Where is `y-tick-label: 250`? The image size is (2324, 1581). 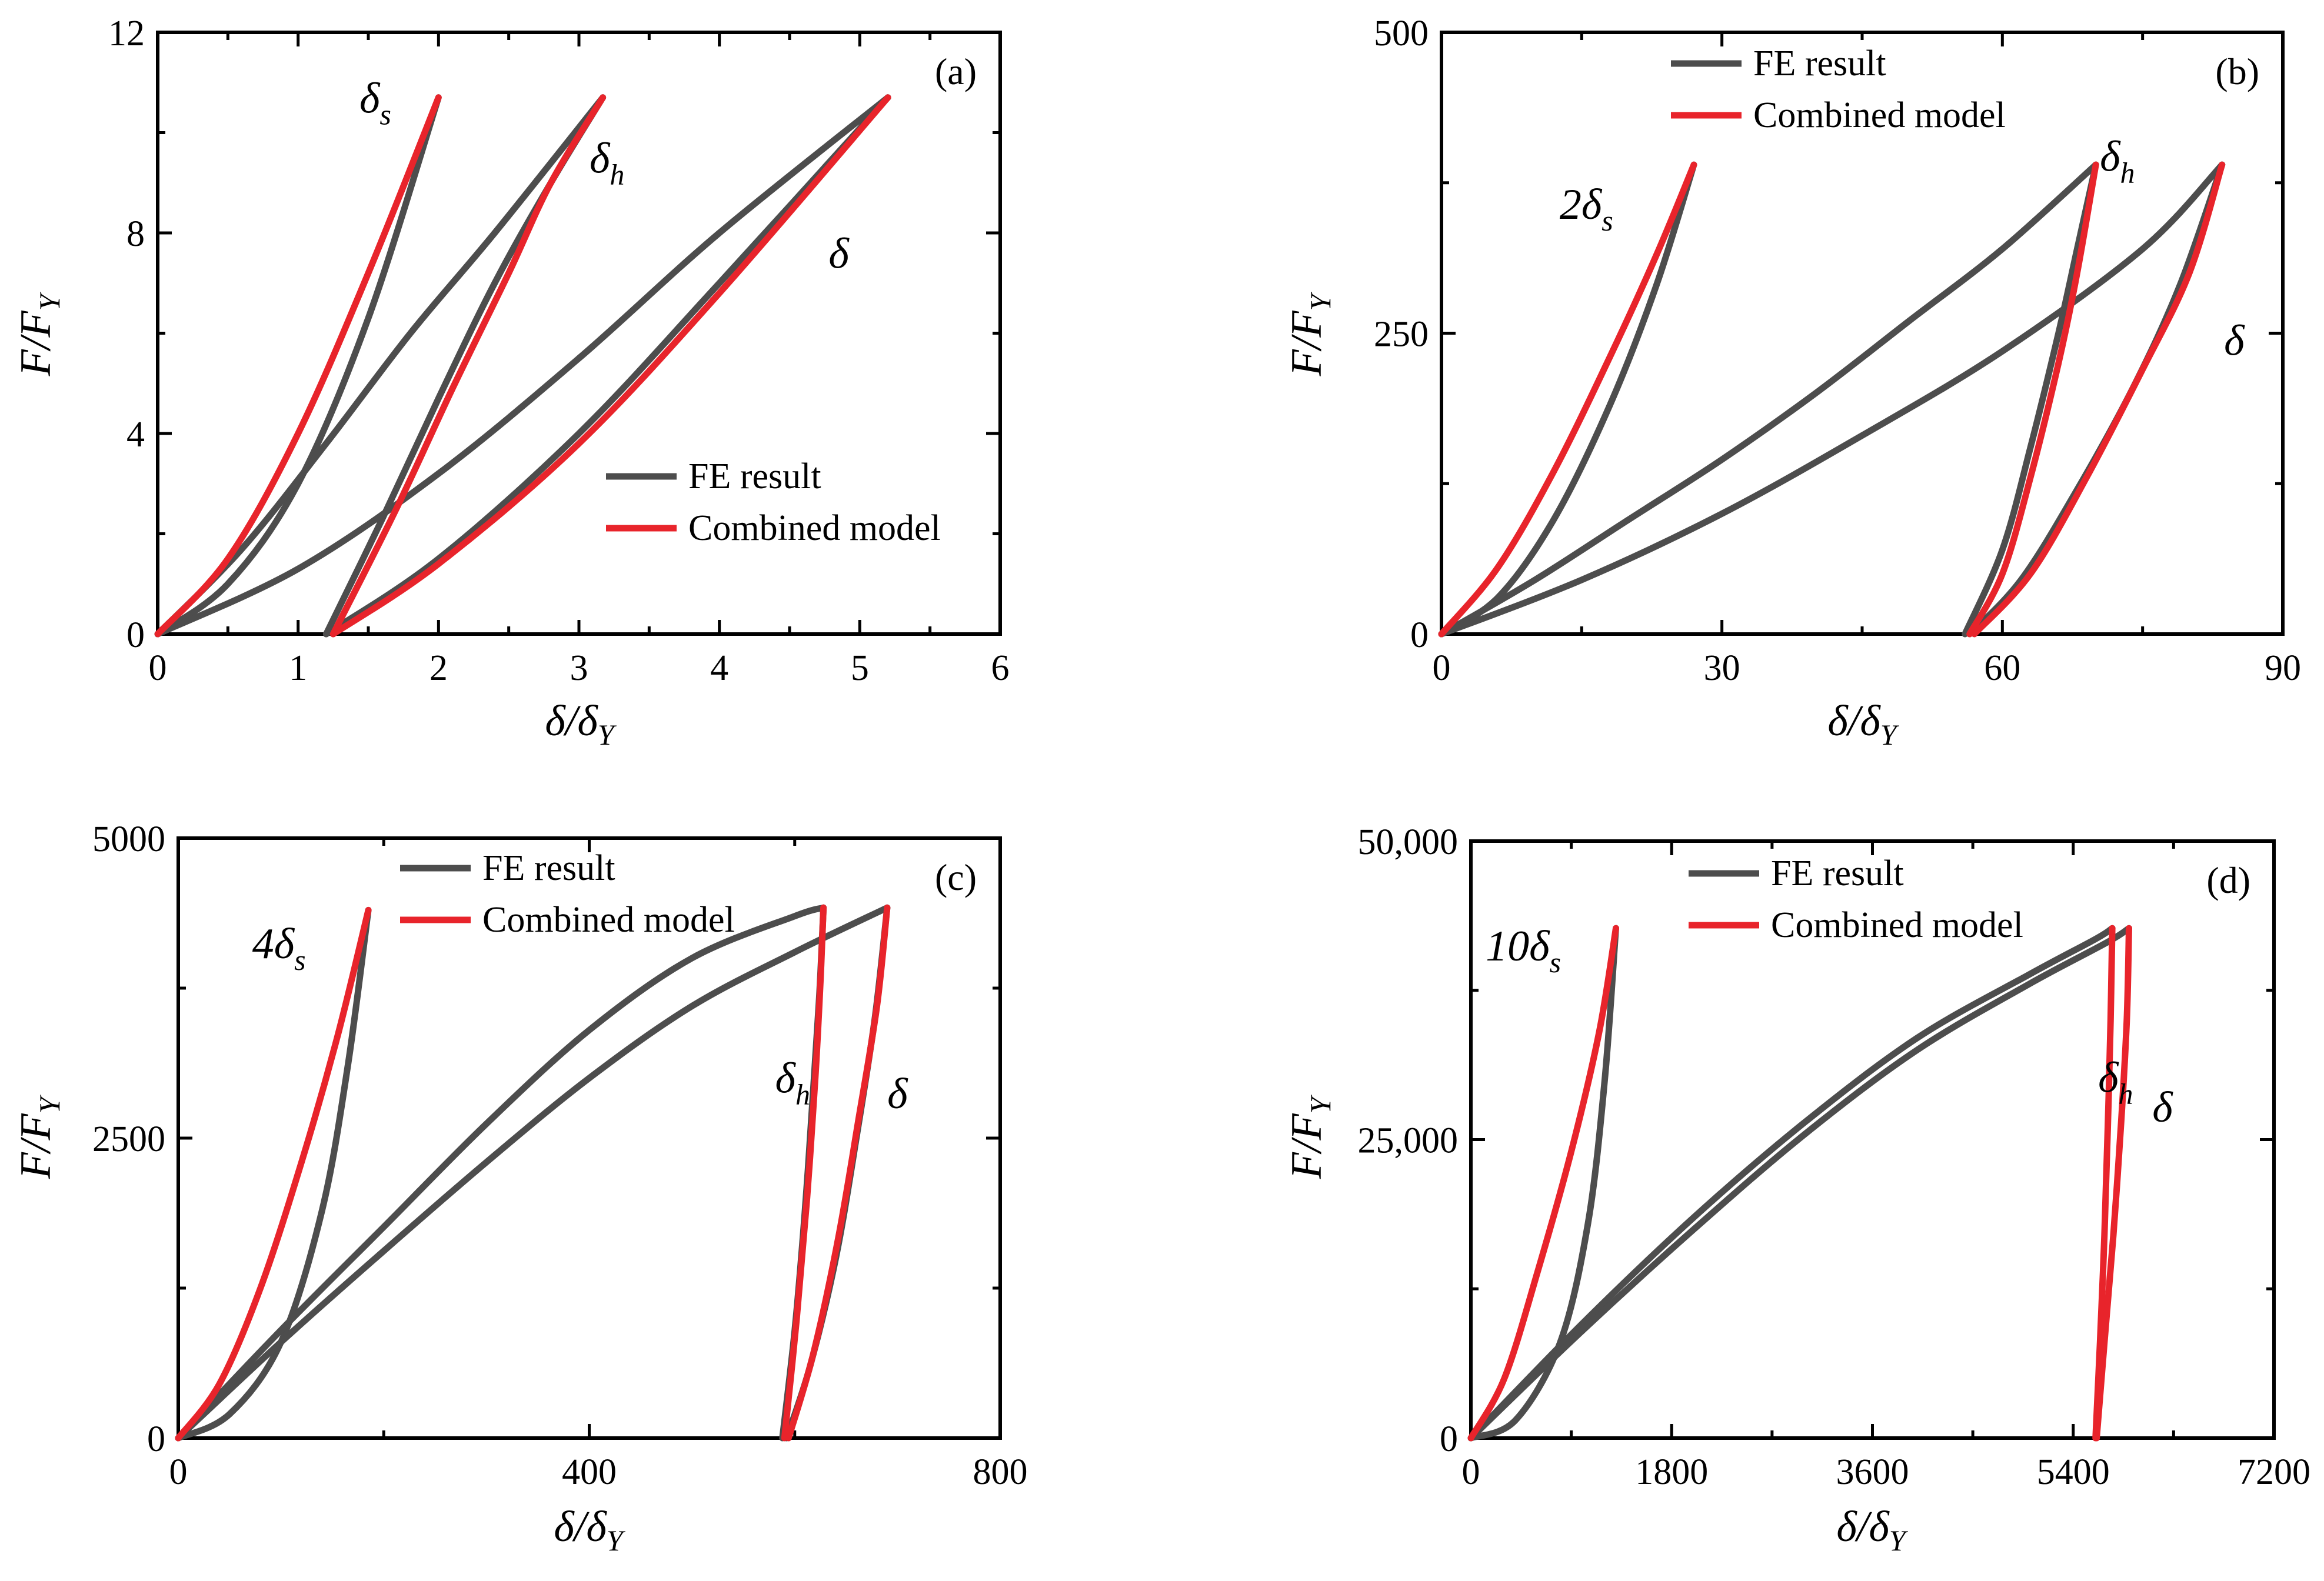 y-tick-label: 250 is located at coordinates (1402, 335).